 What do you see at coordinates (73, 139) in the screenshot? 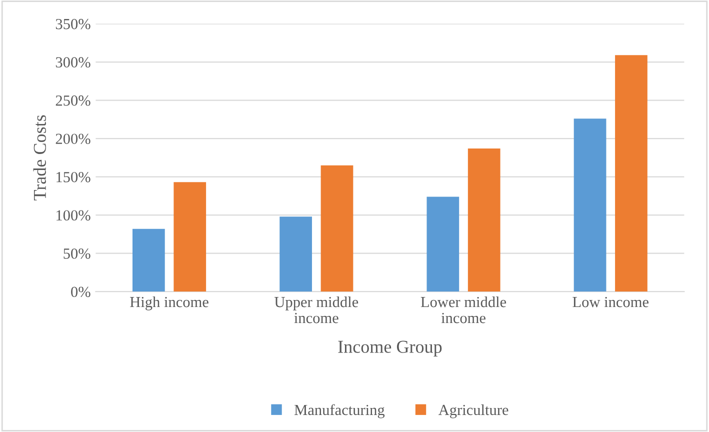
I see `y-tick-label: 200%` at bounding box center [73, 139].